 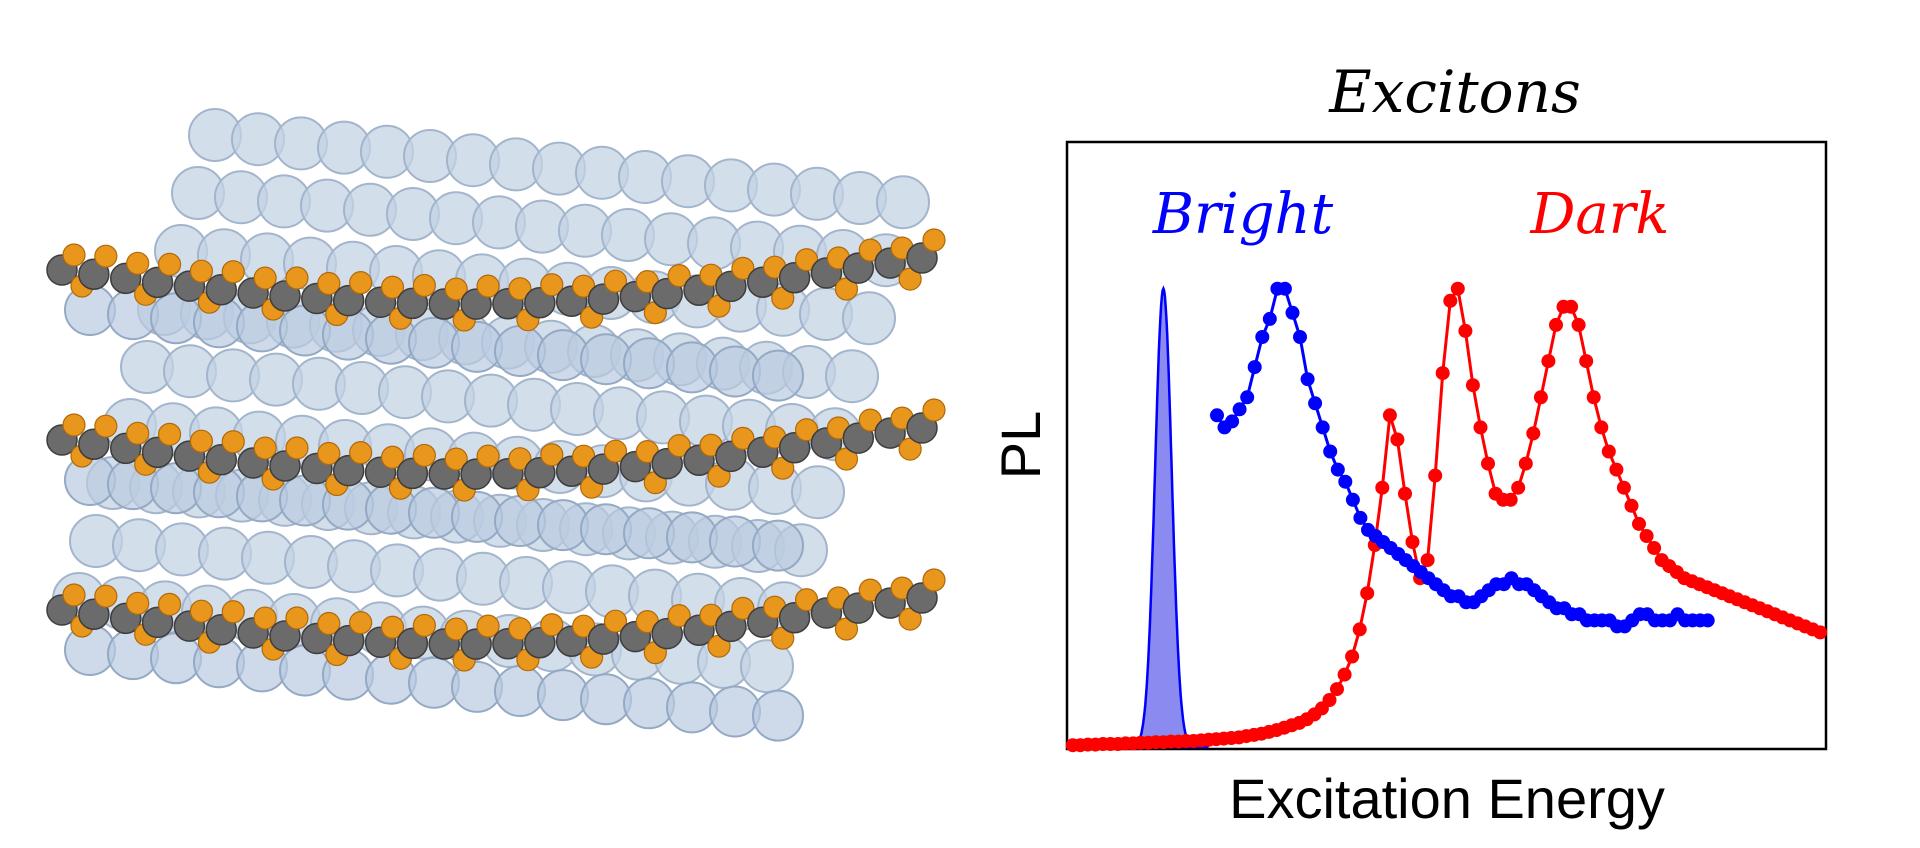 What do you see at coordinates (1243, 214) in the screenshot?
I see `bright-annotation: Bright` at bounding box center [1243, 214].